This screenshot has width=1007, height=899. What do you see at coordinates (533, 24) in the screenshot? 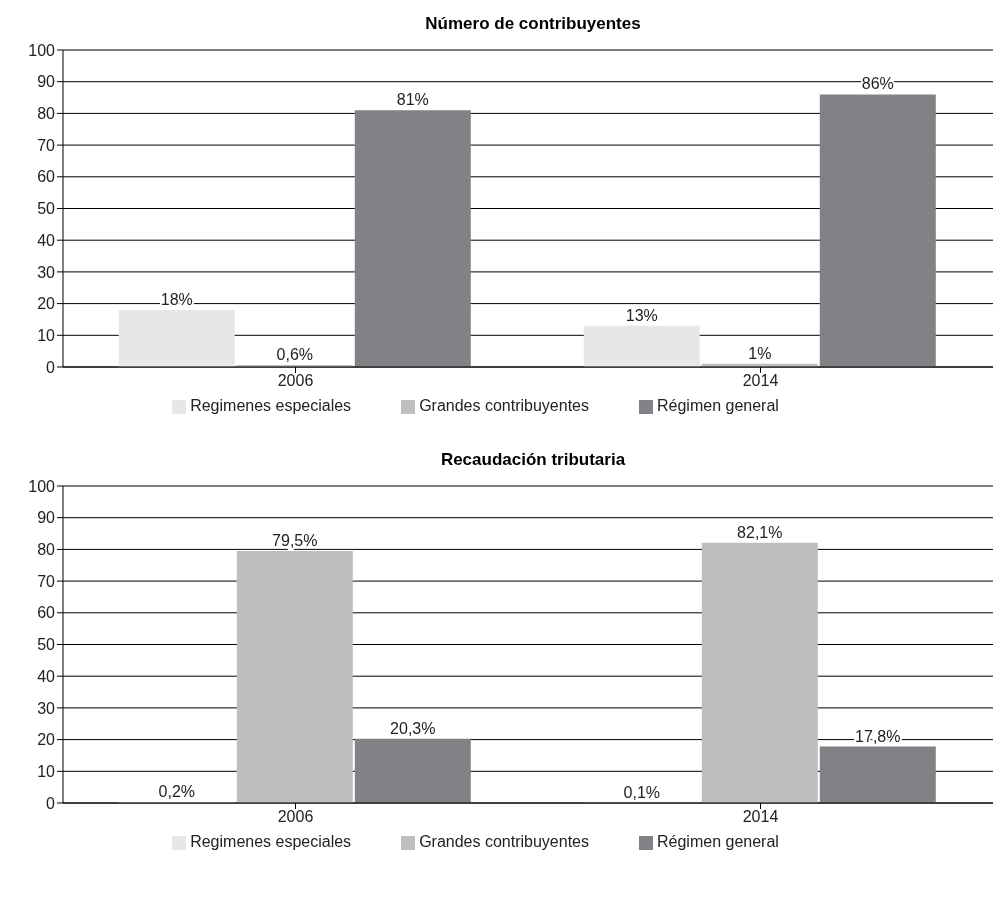
I see `chart-title: Número de contribuyentes` at bounding box center [533, 24].